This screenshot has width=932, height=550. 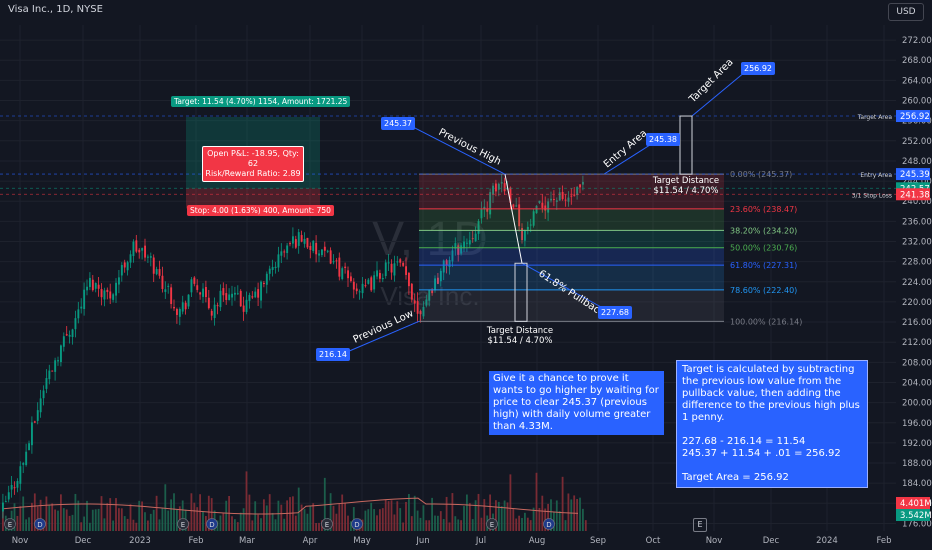 I want to click on price-label-bg, so click(x=913, y=174).